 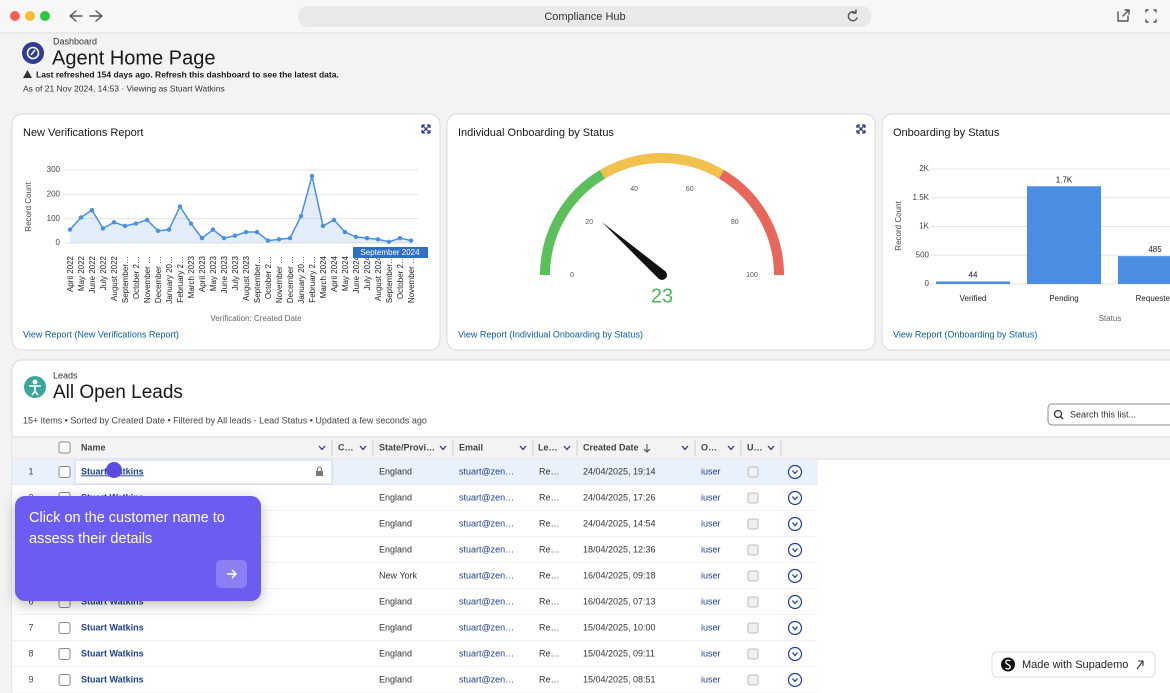 I want to click on card, so click(x=661, y=232).